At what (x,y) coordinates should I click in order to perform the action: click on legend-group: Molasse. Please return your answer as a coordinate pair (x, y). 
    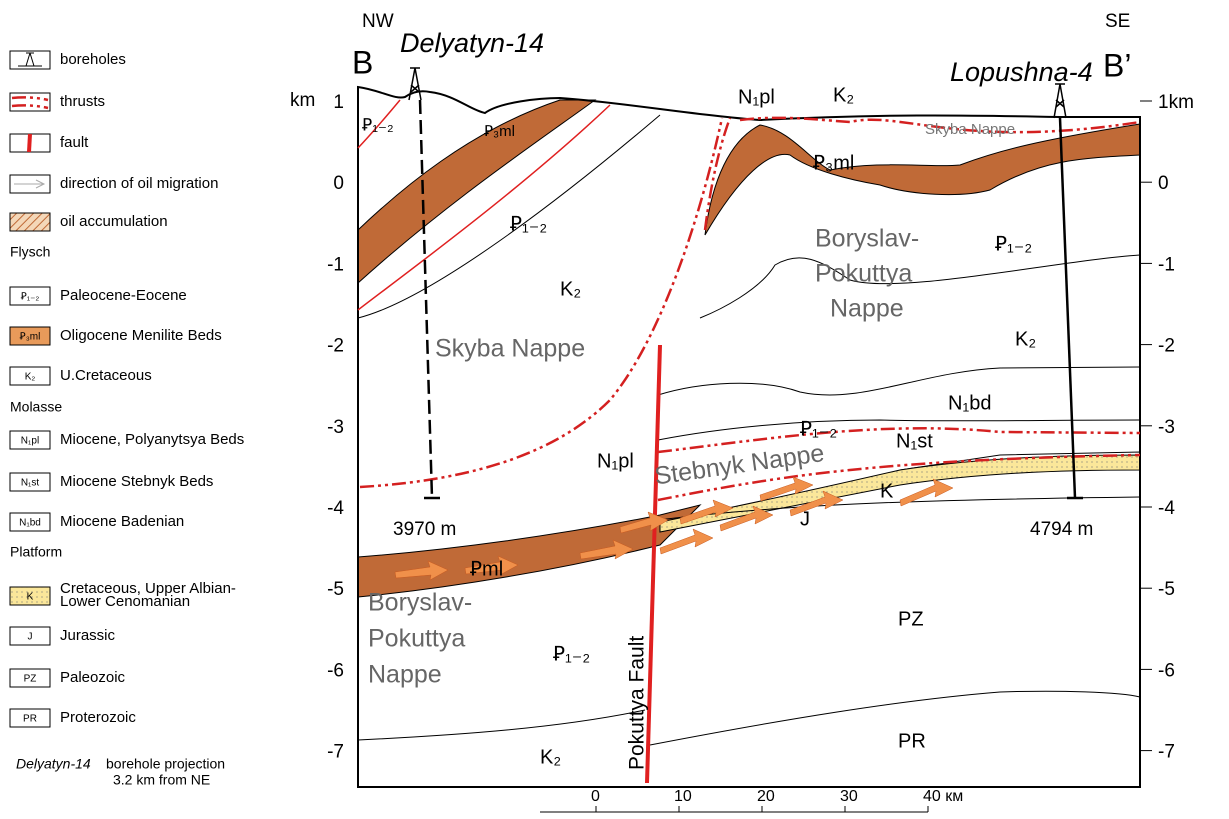
    Looking at the image, I should click on (36, 407).